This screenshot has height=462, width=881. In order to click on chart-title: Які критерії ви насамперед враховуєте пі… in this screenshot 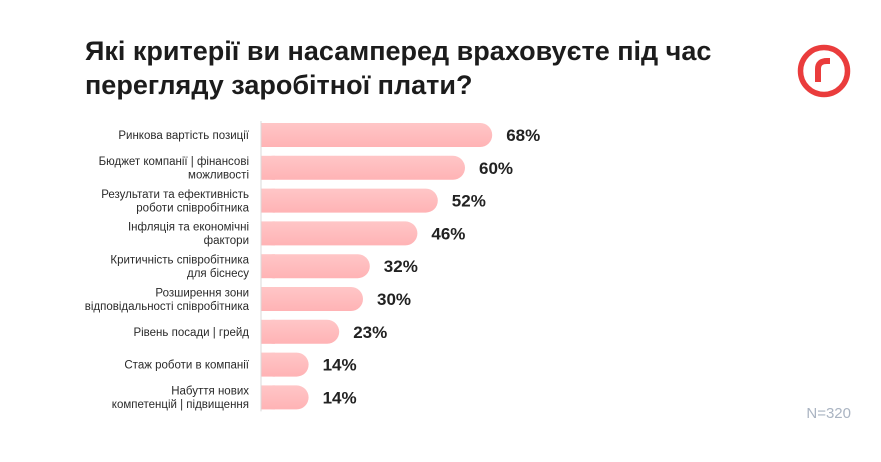, I will do `click(398, 68)`.